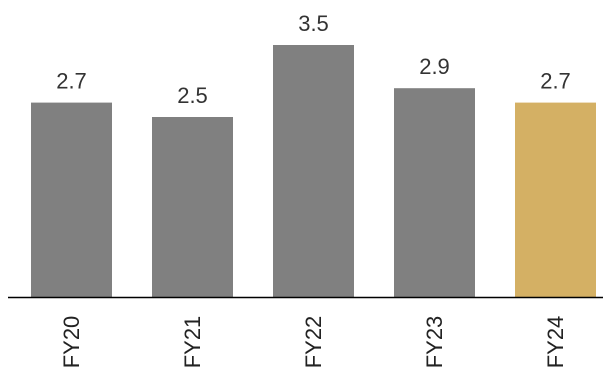 The height and width of the screenshot is (372, 611). What do you see at coordinates (71, 199) in the screenshot?
I see `bar-fy20` at bounding box center [71, 199].